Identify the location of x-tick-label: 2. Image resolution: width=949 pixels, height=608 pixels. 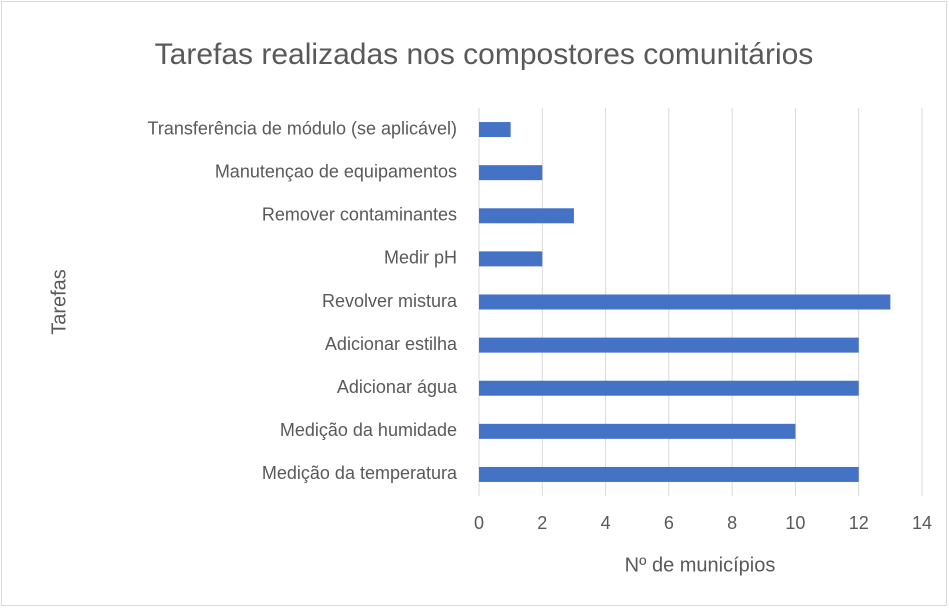
(542, 523).